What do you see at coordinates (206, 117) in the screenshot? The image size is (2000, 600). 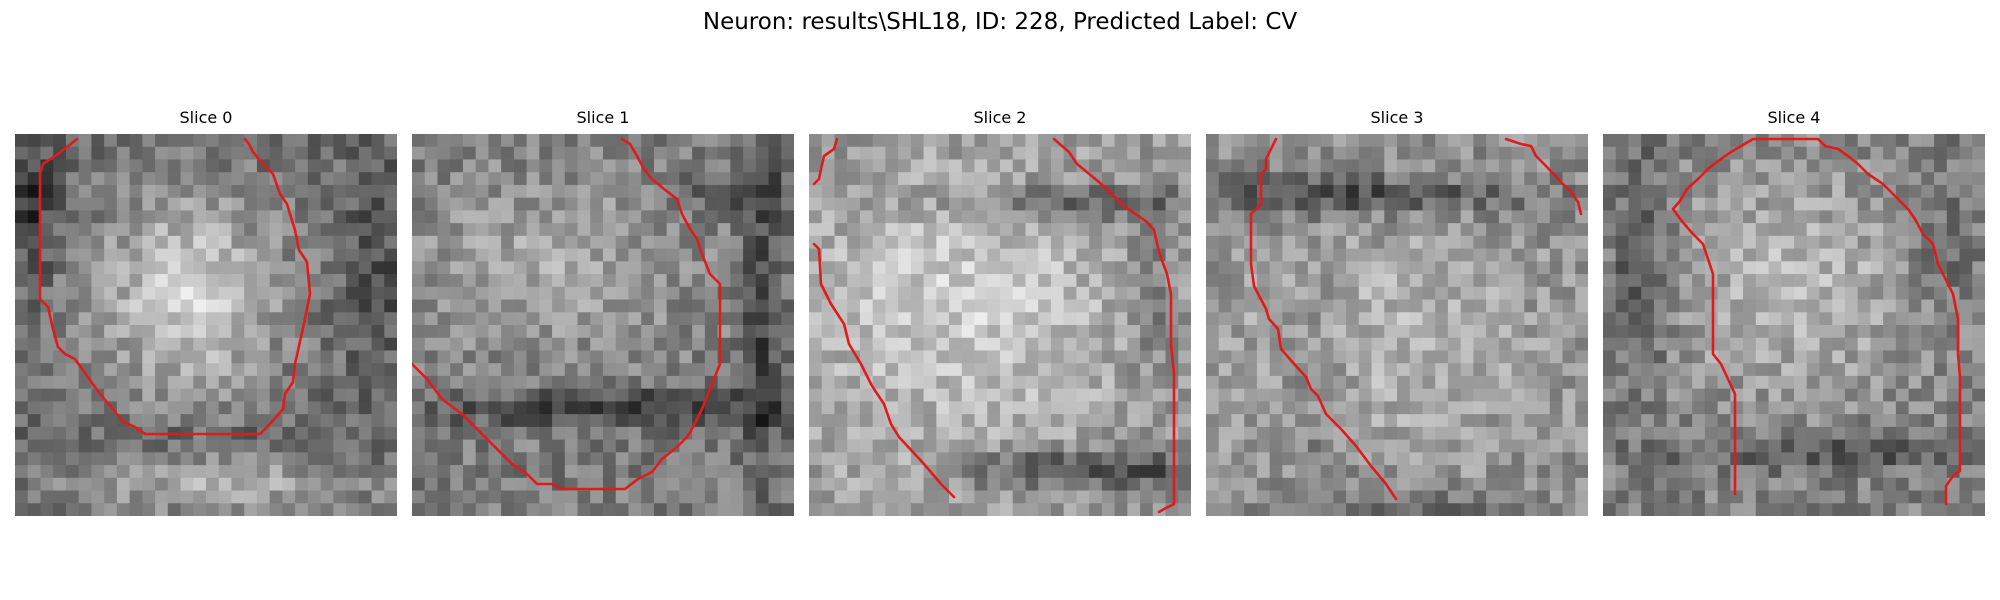 I see `slice-title-0: Slice 0` at bounding box center [206, 117].